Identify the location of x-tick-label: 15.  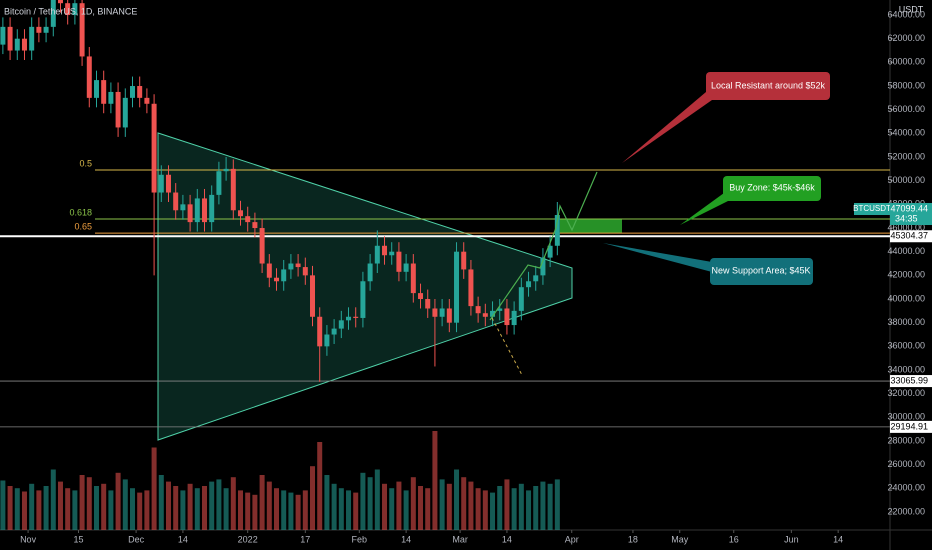
(78, 539).